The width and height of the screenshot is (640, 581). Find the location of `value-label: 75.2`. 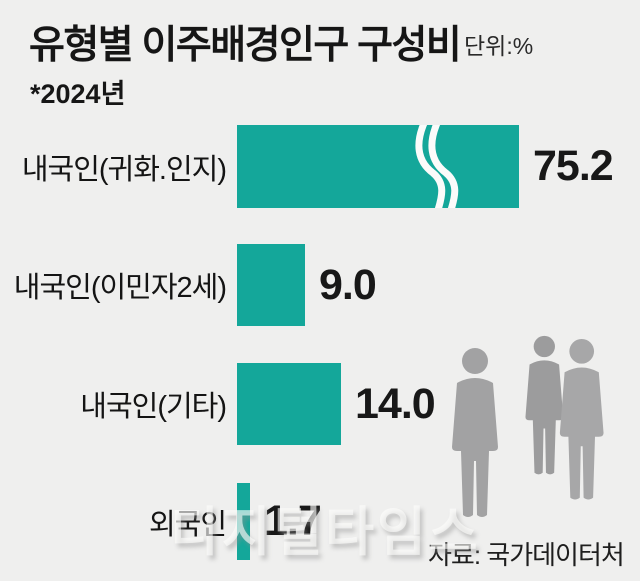

value-label: 75.2 is located at coordinates (573, 166).